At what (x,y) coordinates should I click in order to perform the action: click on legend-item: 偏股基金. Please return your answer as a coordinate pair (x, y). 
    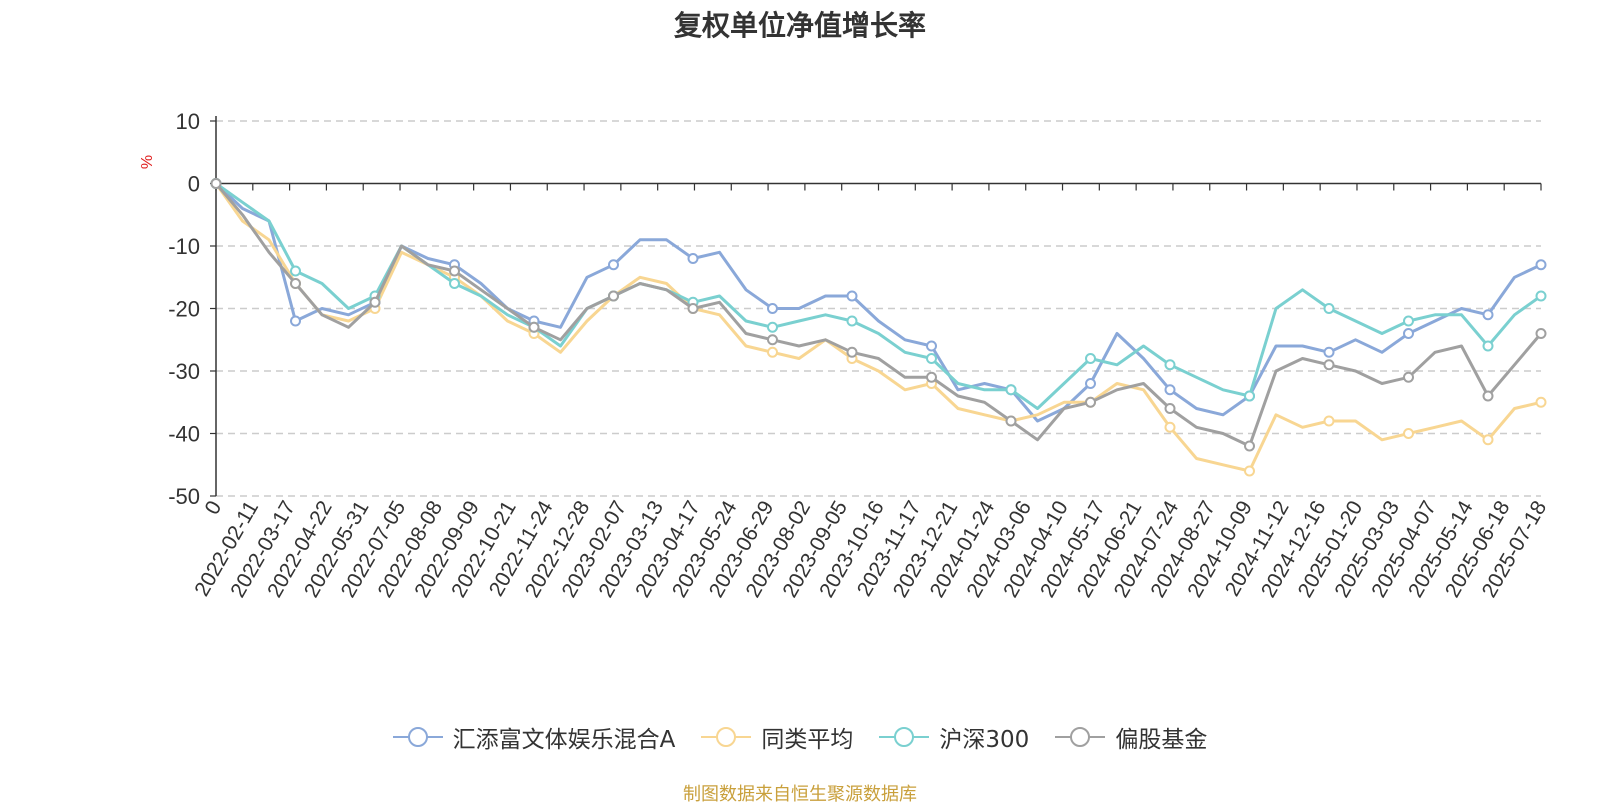
    Looking at the image, I should click on (1131, 737).